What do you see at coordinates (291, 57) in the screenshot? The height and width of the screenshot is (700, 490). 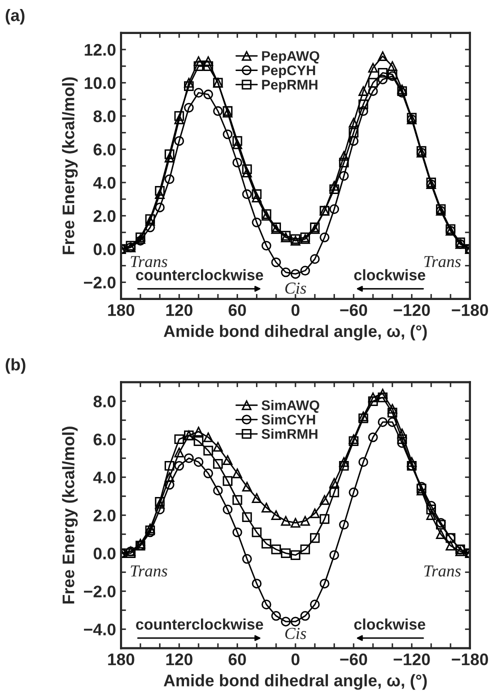 I see `legend-label: PepAWQ` at bounding box center [291, 57].